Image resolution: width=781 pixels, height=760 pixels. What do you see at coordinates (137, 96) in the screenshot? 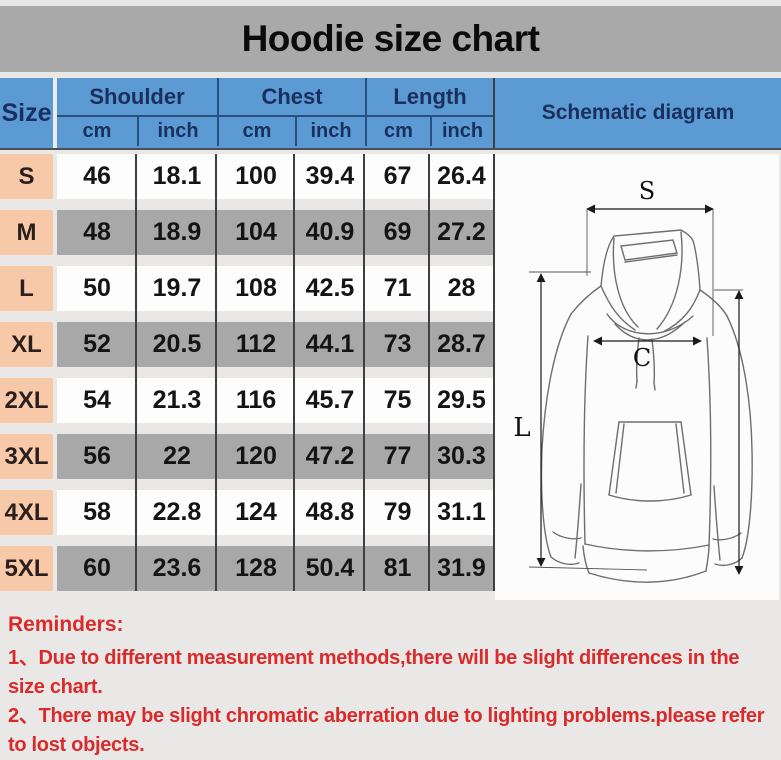
I see `shoulder-header: Shoulder` at bounding box center [137, 96].